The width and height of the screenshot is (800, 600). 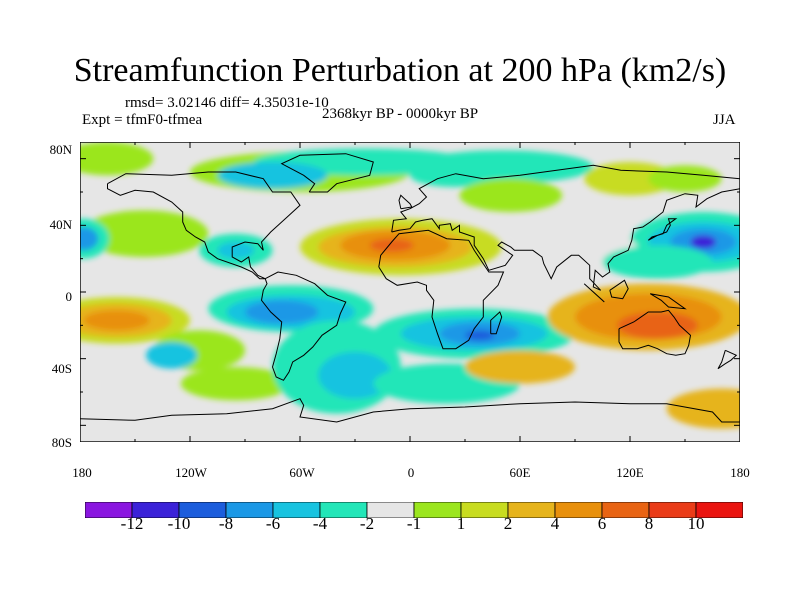 I want to click on lat-label-eq: 0, so click(x=69, y=296).